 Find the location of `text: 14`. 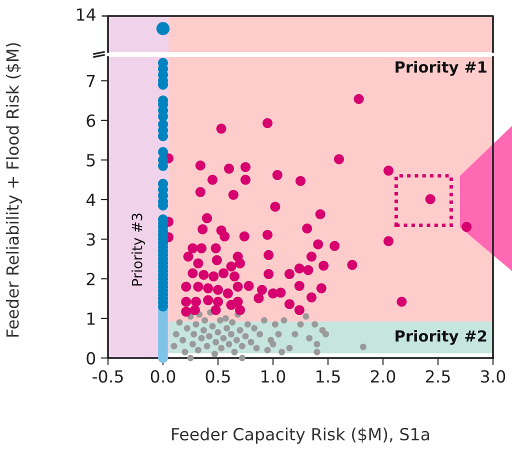

text: 14 is located at coordinates (86, 14).